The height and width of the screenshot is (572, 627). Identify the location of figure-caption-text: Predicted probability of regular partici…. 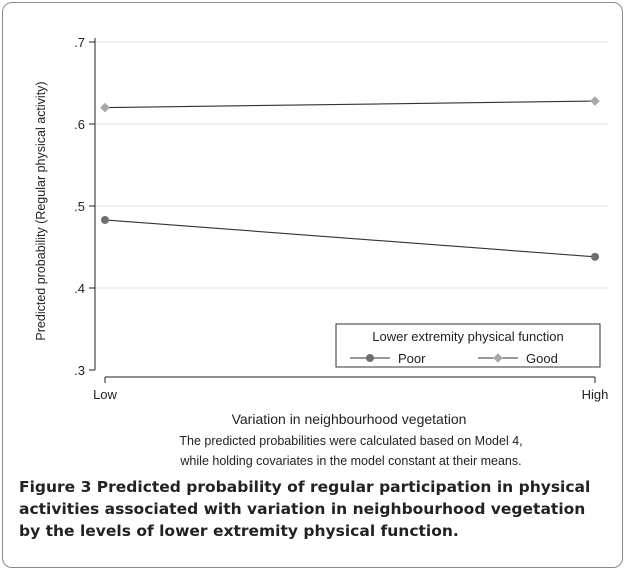
(305, 509).